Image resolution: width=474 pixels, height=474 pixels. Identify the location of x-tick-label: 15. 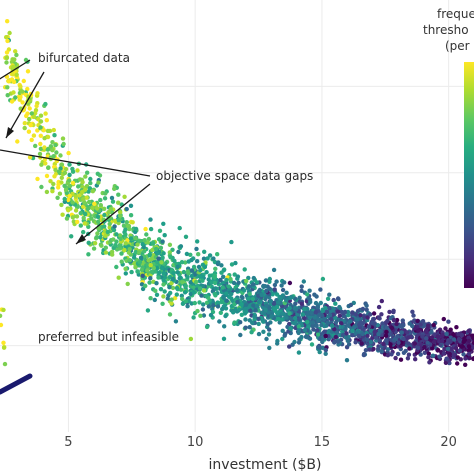
(322, 442).